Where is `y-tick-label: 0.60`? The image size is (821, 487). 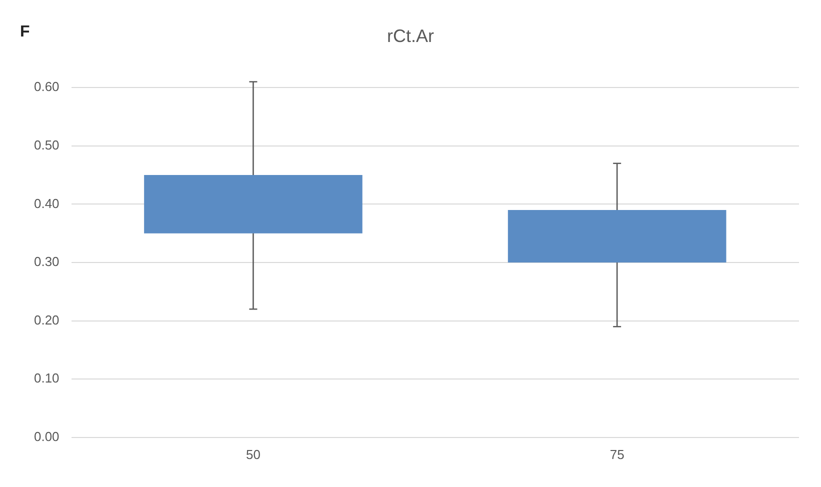 y-tick-label: 0.60 is located at coordinates (47, 86).